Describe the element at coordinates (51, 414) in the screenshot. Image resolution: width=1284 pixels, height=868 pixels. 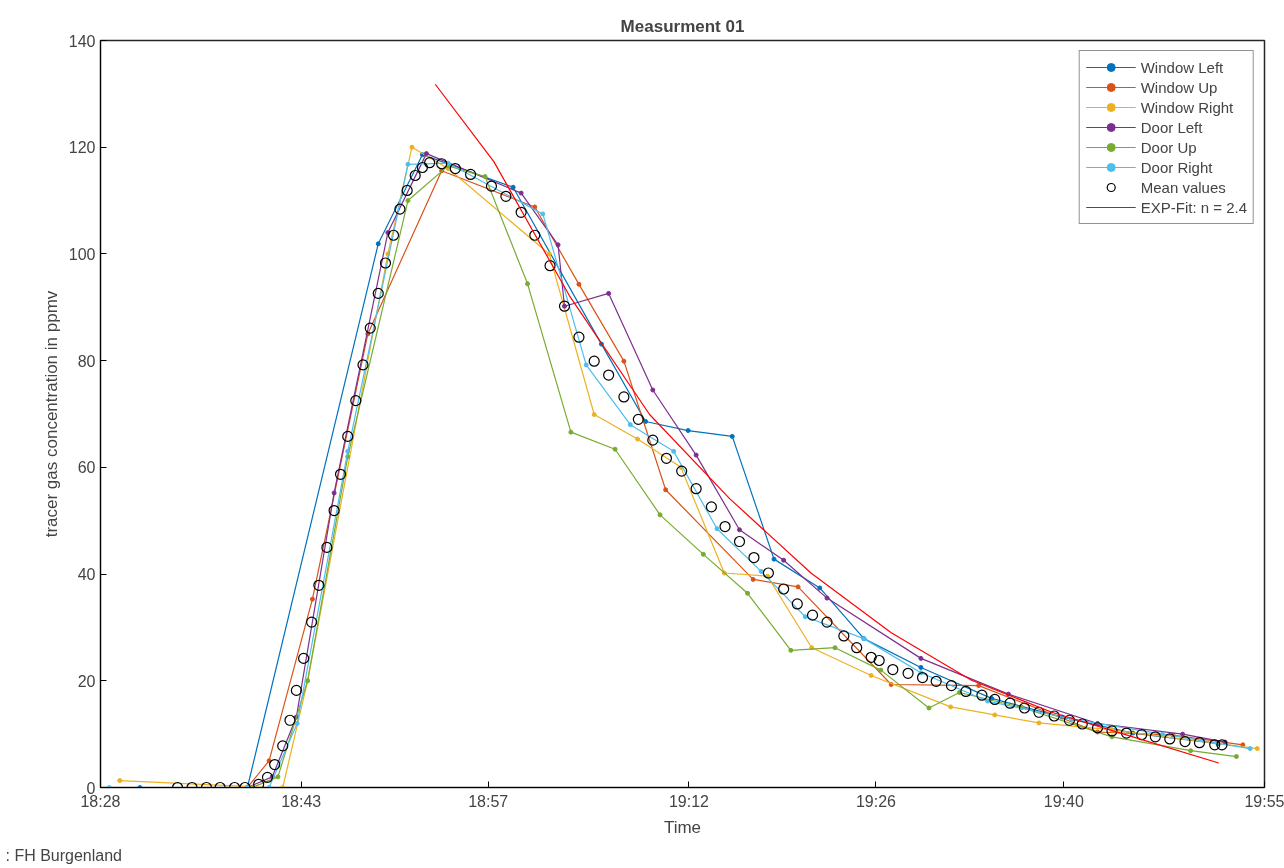
I see `y-axis-title: tracer gas concentration in ppmv` at that location.